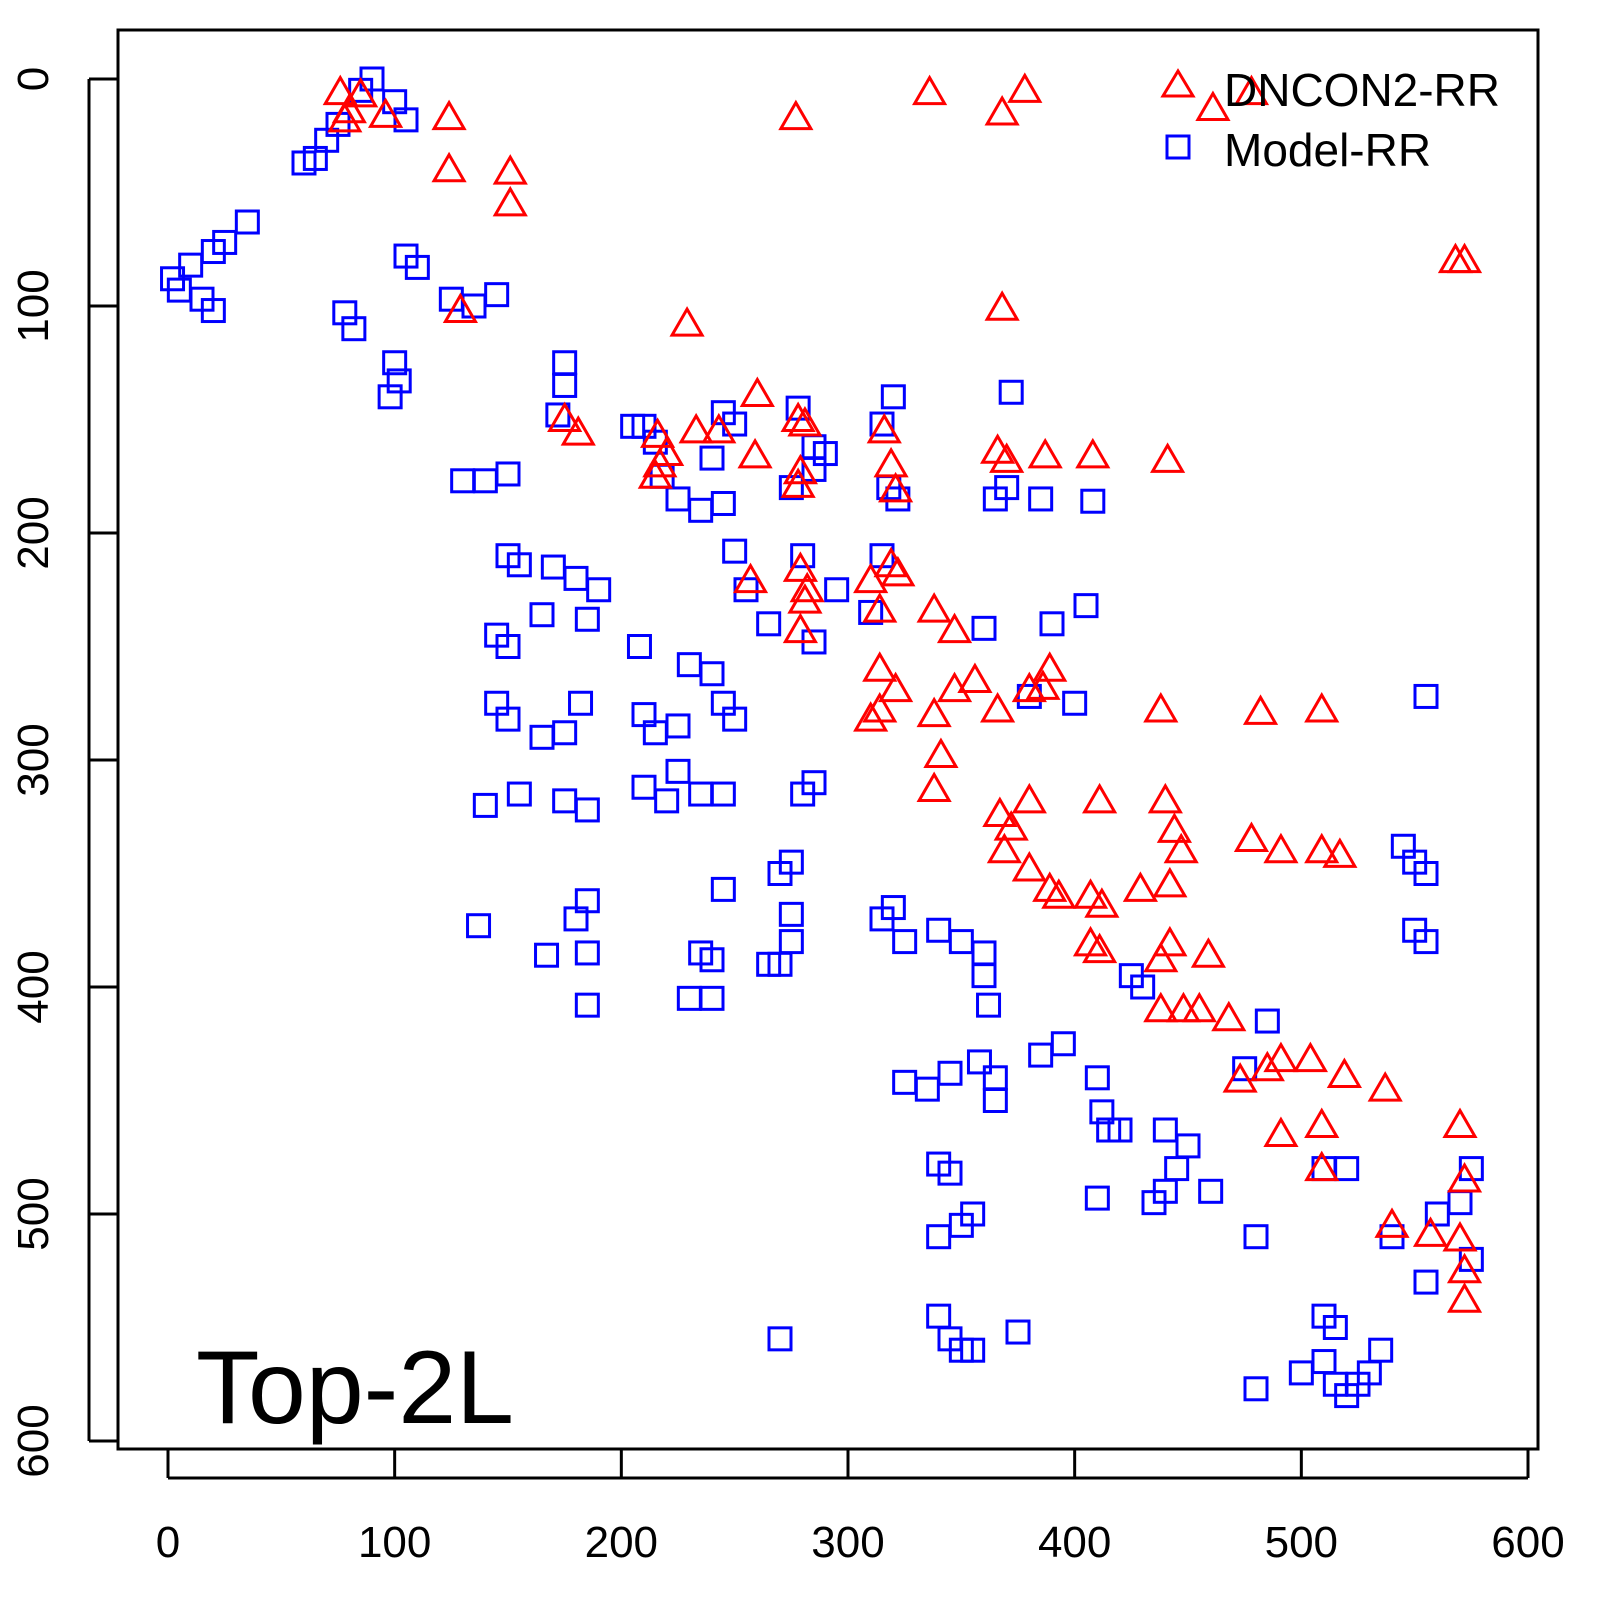  I want to click on x-tick-label: 400, so click(1074, 1542).